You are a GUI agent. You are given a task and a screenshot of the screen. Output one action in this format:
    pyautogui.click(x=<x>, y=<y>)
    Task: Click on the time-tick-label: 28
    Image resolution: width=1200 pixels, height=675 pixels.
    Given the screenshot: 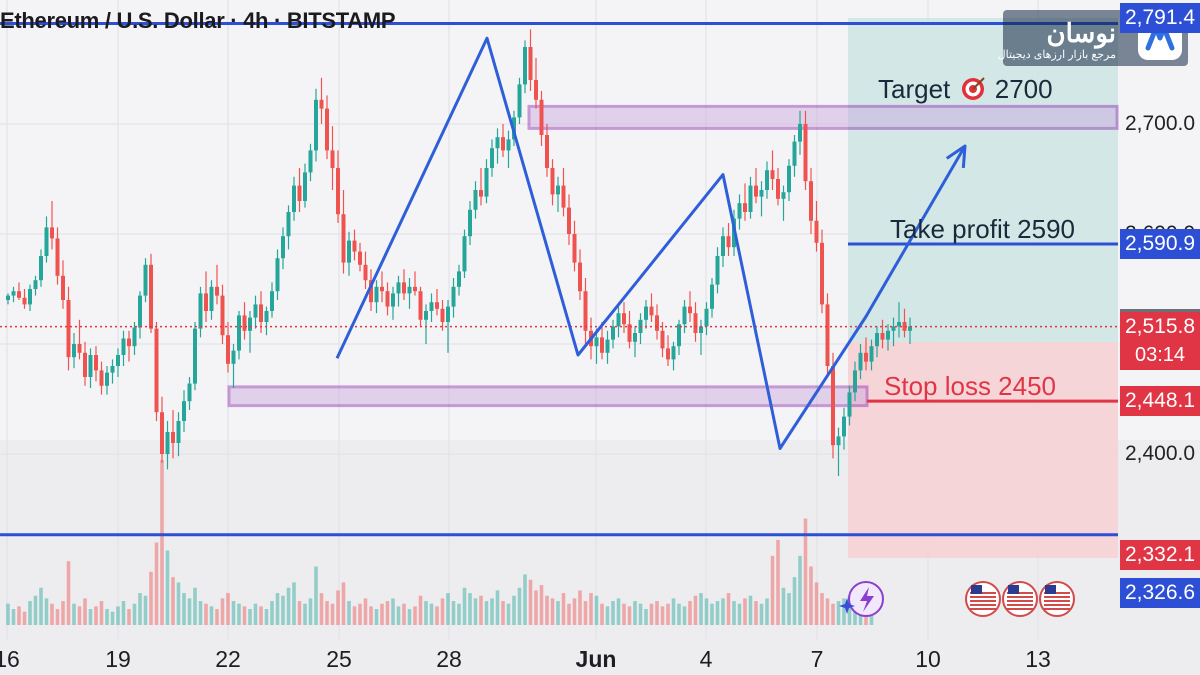 What is the action you would take?
    pyautogui.click(x=449, y=659)
    